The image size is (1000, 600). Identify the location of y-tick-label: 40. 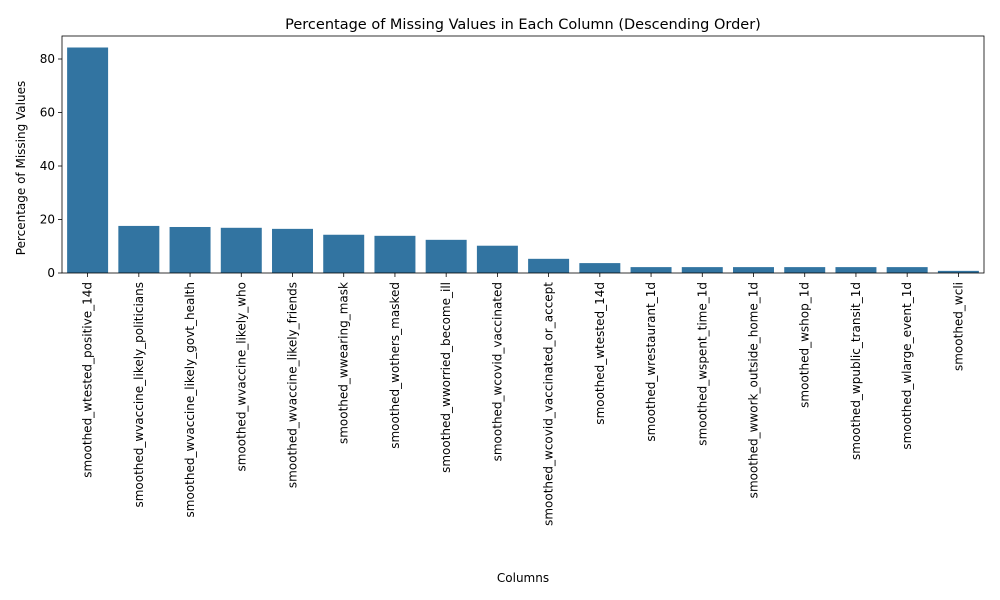
(47, 166).